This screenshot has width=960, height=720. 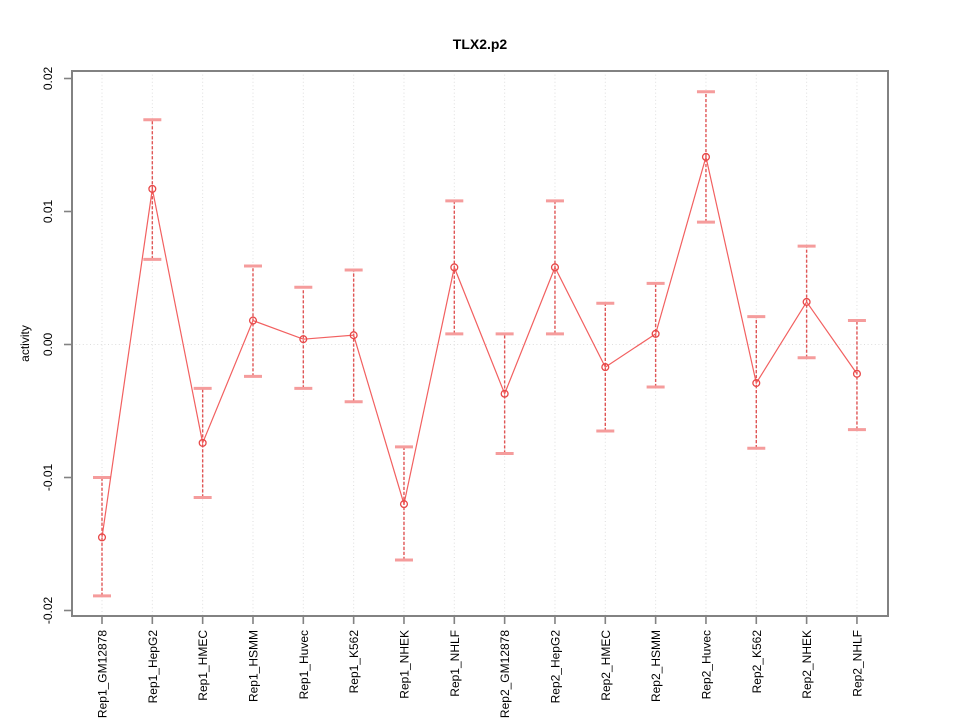 What do you see at coordinates (25, 343) in the screenshot?
I see `y-axis-label: activity` at bounding box center [25, 343].